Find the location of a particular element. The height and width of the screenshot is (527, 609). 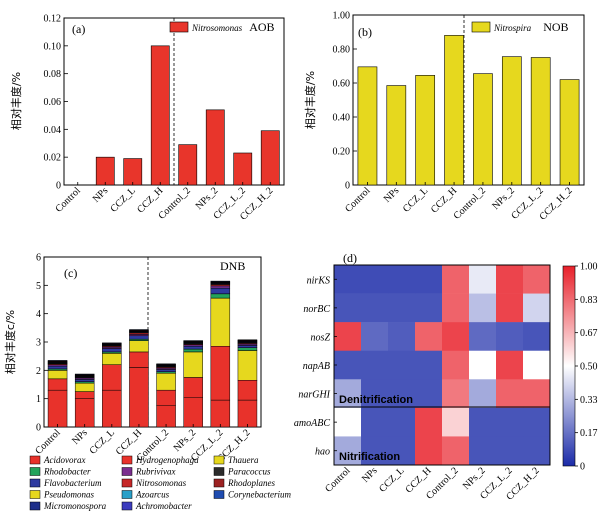

d-cell-nirKS-CCZ_L is located at coordinates (402, 279).